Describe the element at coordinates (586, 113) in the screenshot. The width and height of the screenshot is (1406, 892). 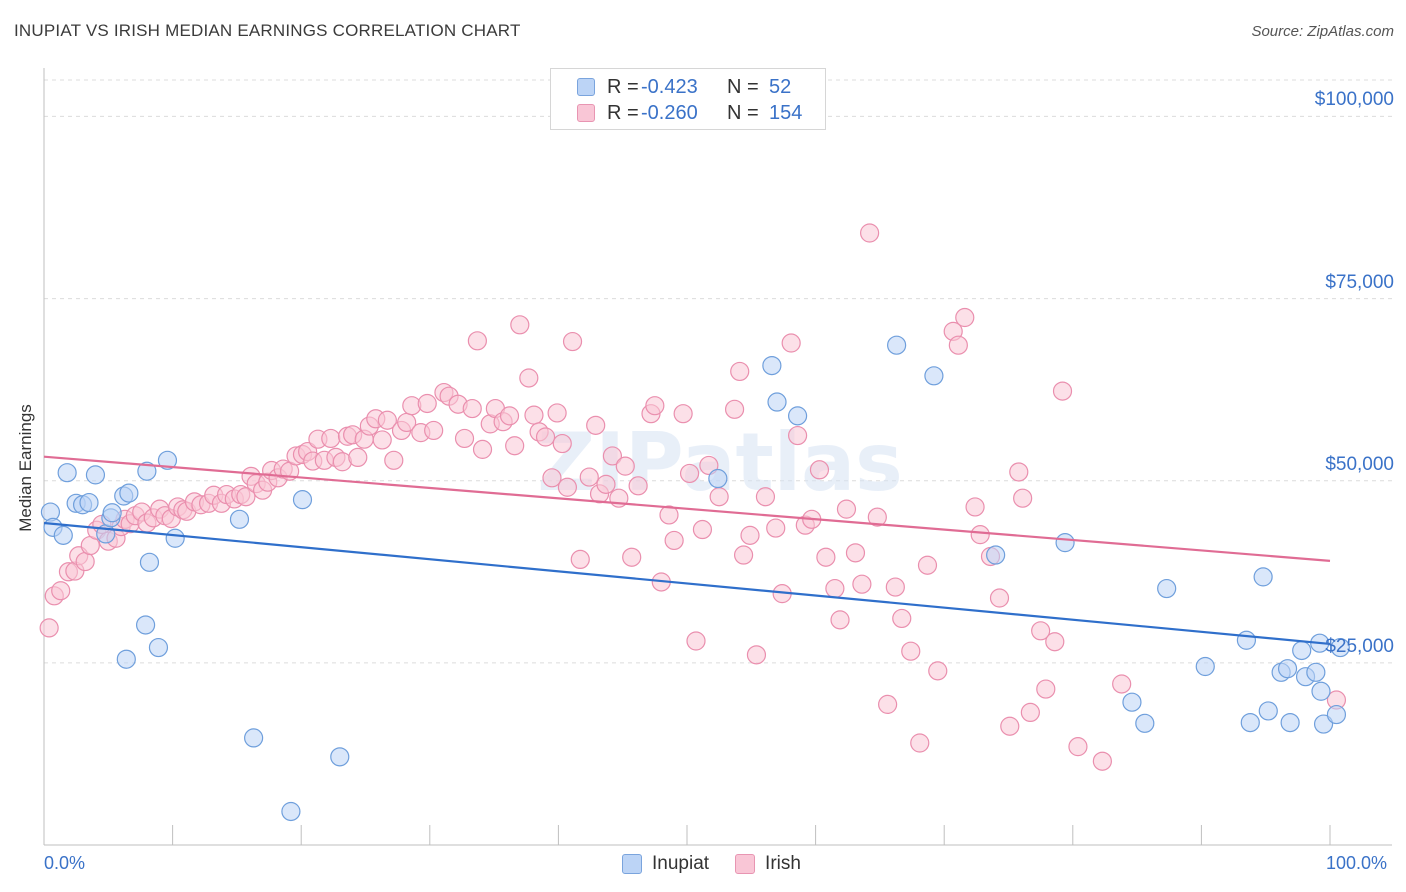
I see `irish-swatch` at that location.